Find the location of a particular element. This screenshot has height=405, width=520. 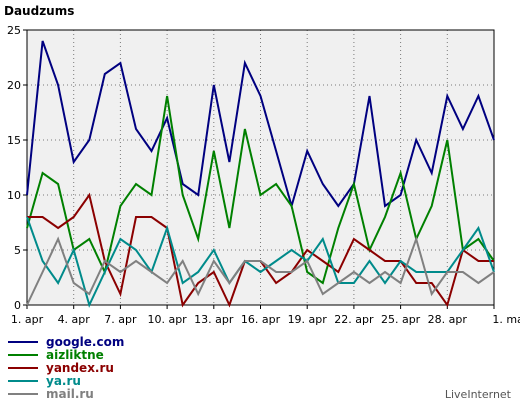

y-tick-label: 20 is located at coordinates (14, 85).